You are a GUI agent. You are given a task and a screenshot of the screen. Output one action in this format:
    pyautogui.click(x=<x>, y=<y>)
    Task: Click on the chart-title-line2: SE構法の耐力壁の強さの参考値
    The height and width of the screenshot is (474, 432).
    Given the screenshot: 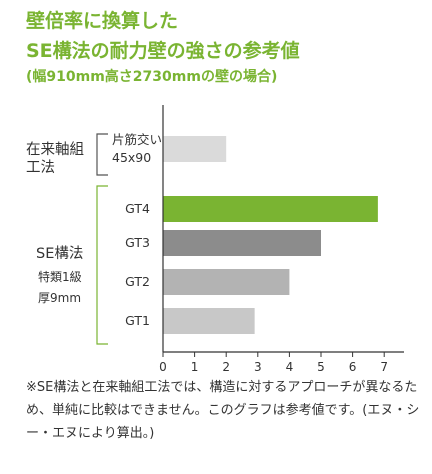 What is the action you would take?
    pyautogui.click(x=163, y=51)
    